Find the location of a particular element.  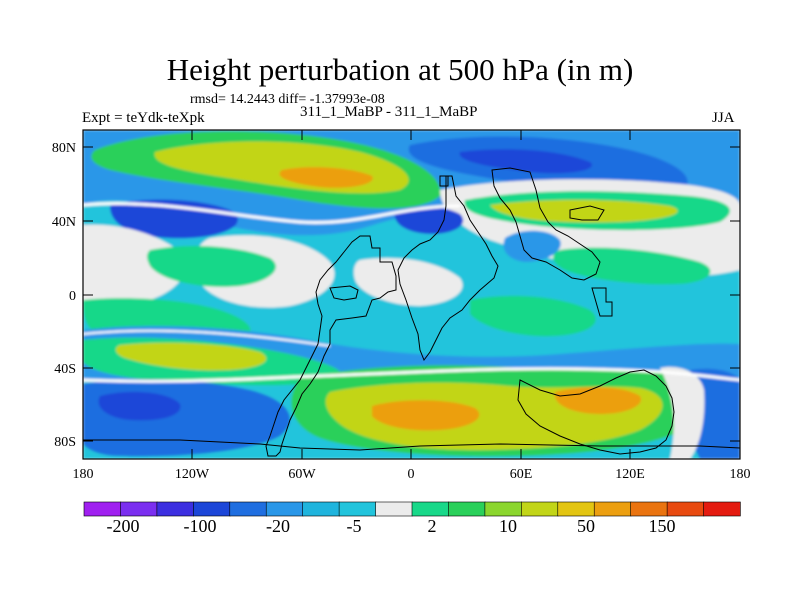

green-tropic-east is located at coordinates (632, 266).